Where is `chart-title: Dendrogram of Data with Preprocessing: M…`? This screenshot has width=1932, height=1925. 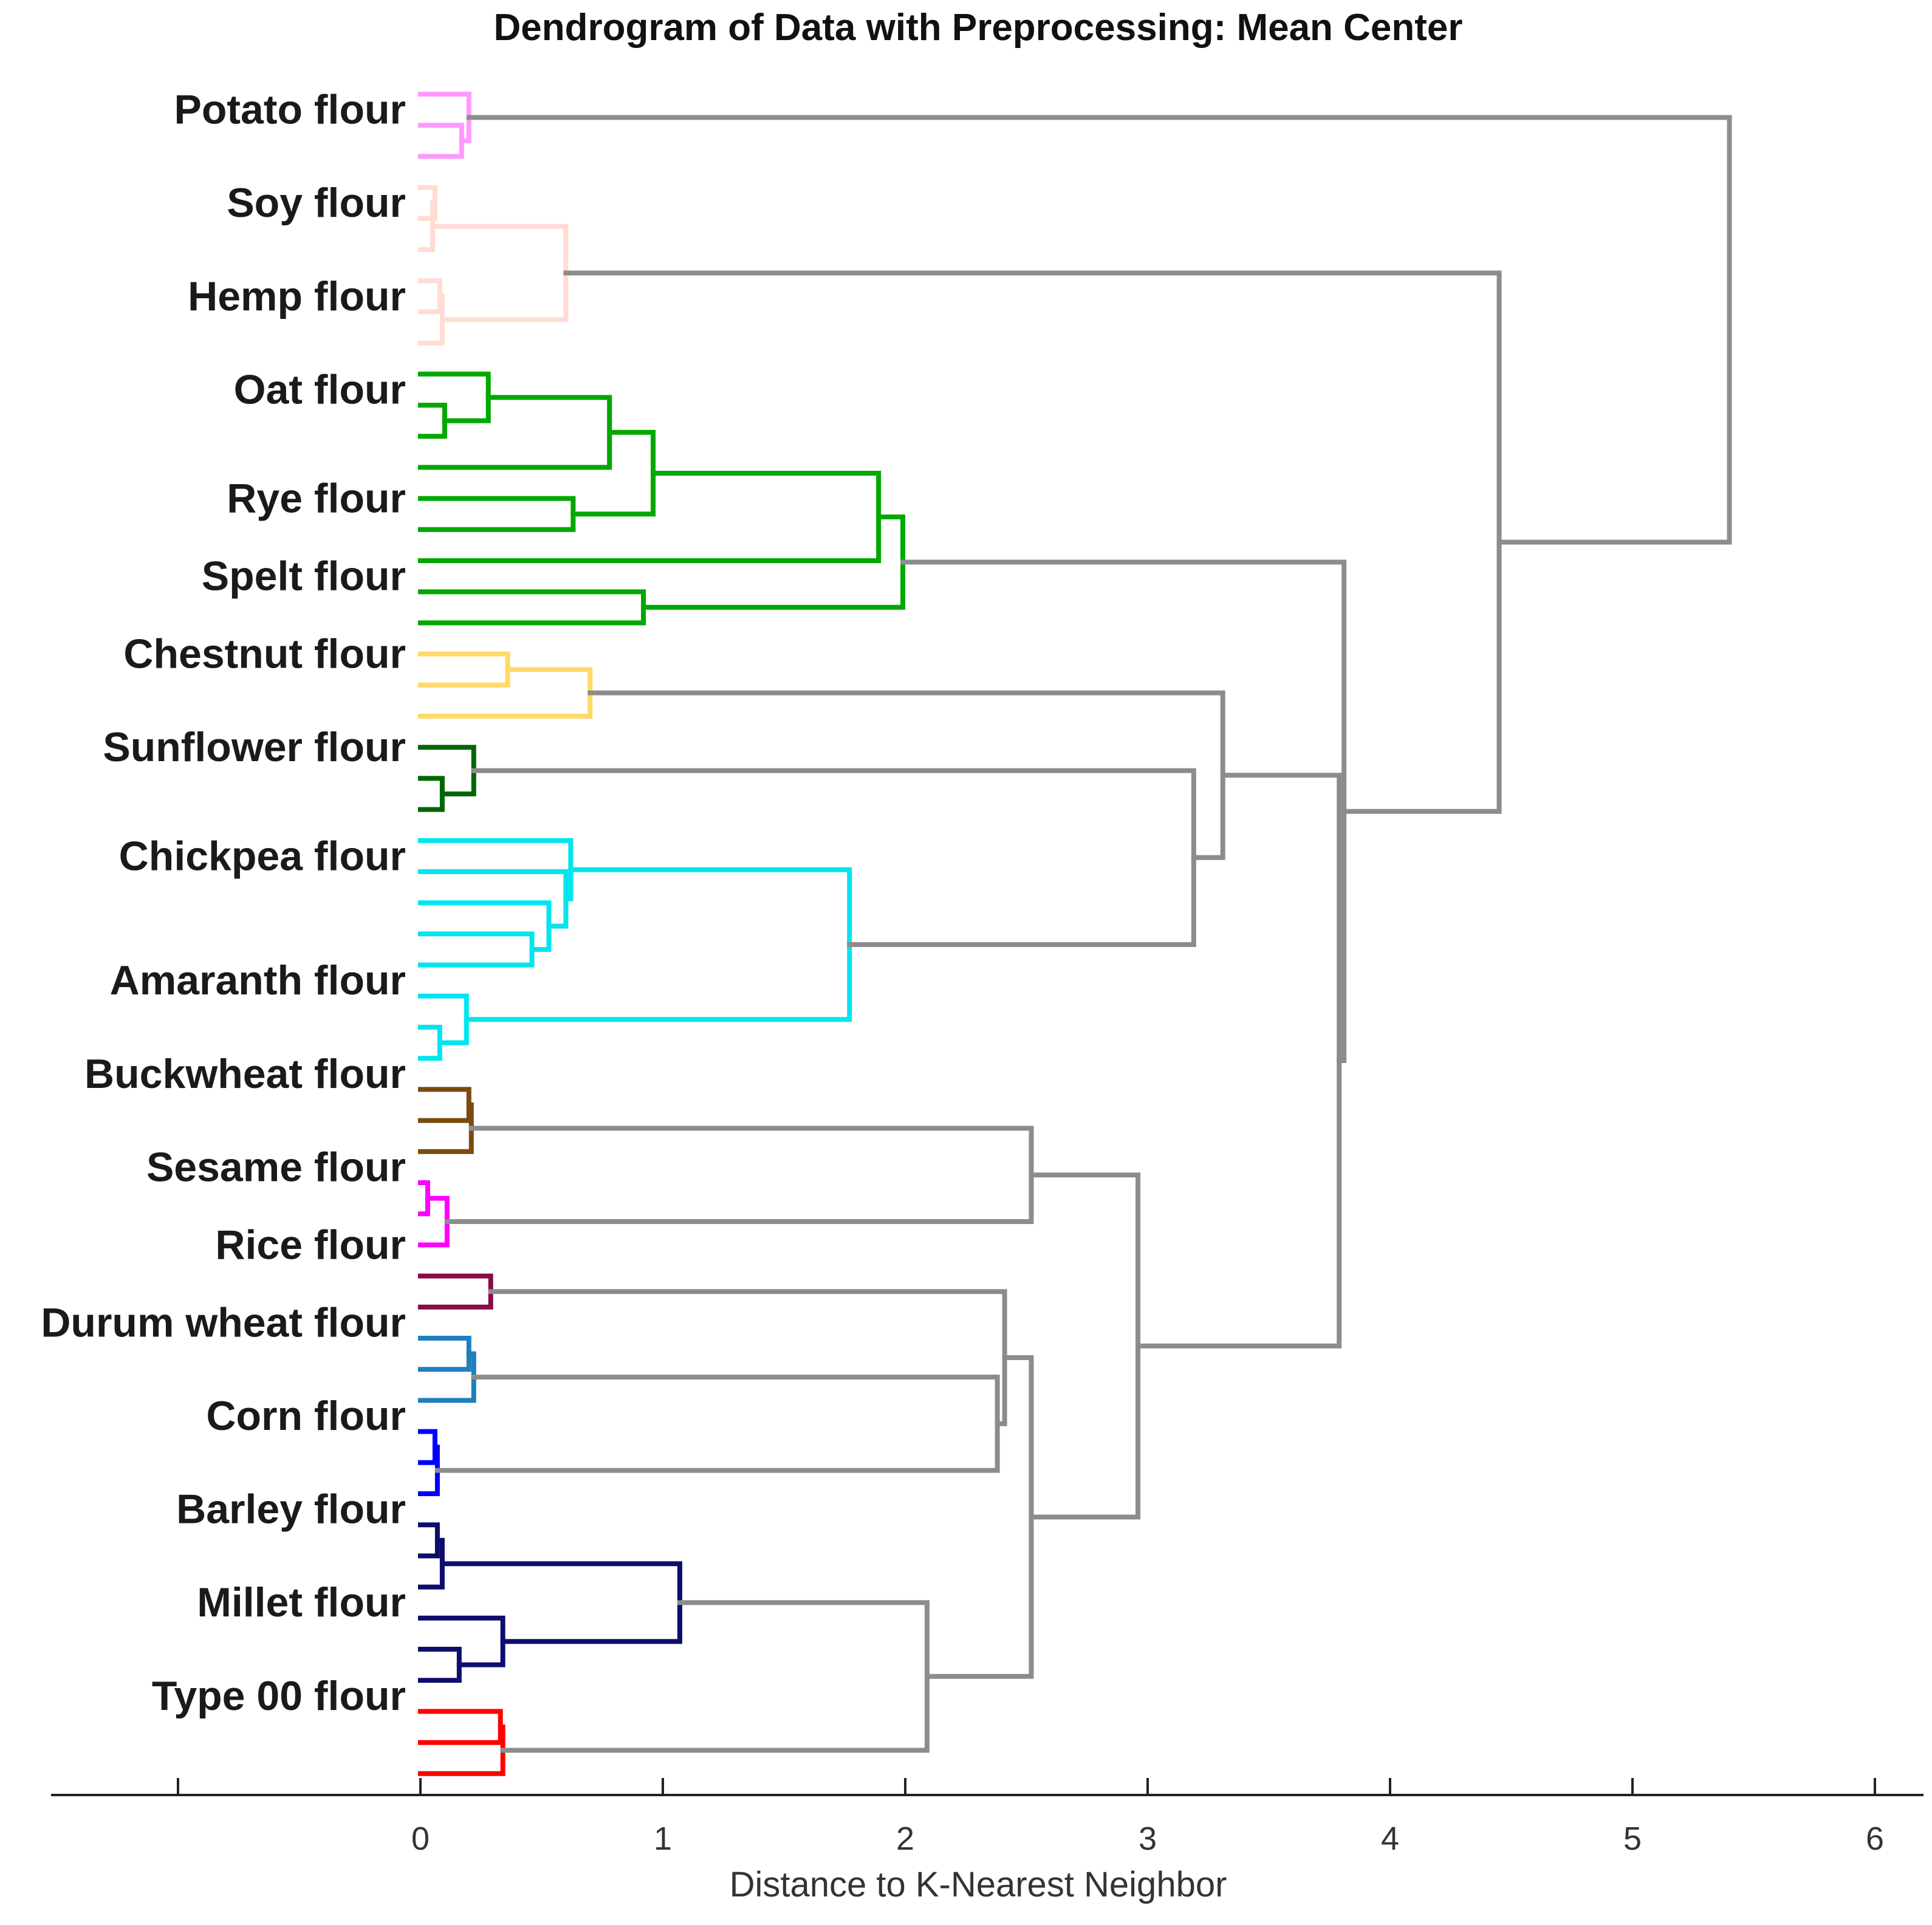
chart-title: Dendrogram of Data with Preprocessing: M… is located at coordinates (977, 28).